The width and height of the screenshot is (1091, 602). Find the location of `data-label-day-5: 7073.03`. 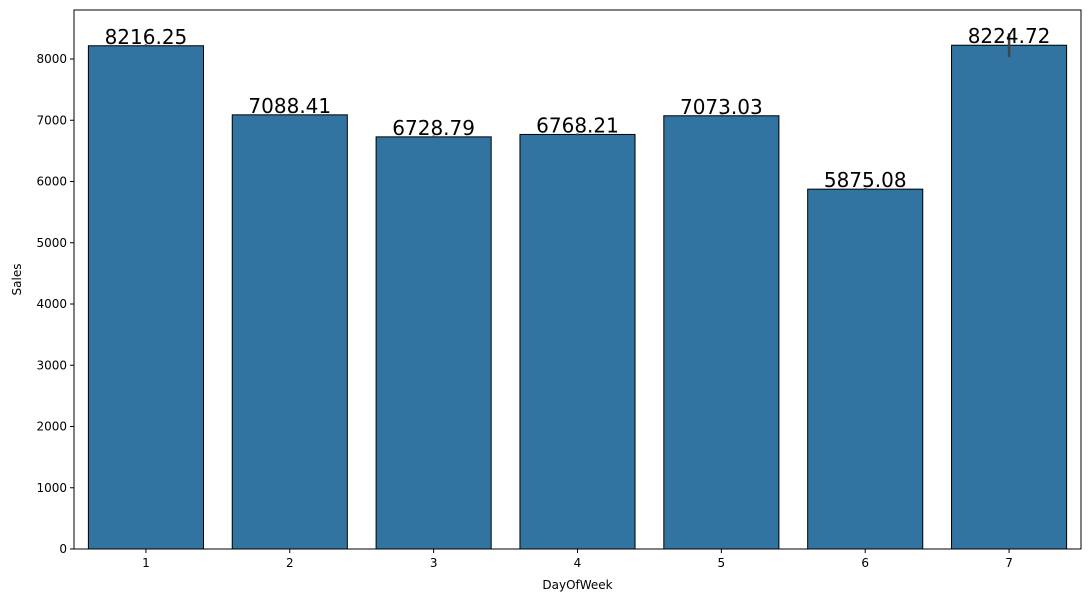

data-label-day-5: 7073.03 is located at coordinates (721, 107).